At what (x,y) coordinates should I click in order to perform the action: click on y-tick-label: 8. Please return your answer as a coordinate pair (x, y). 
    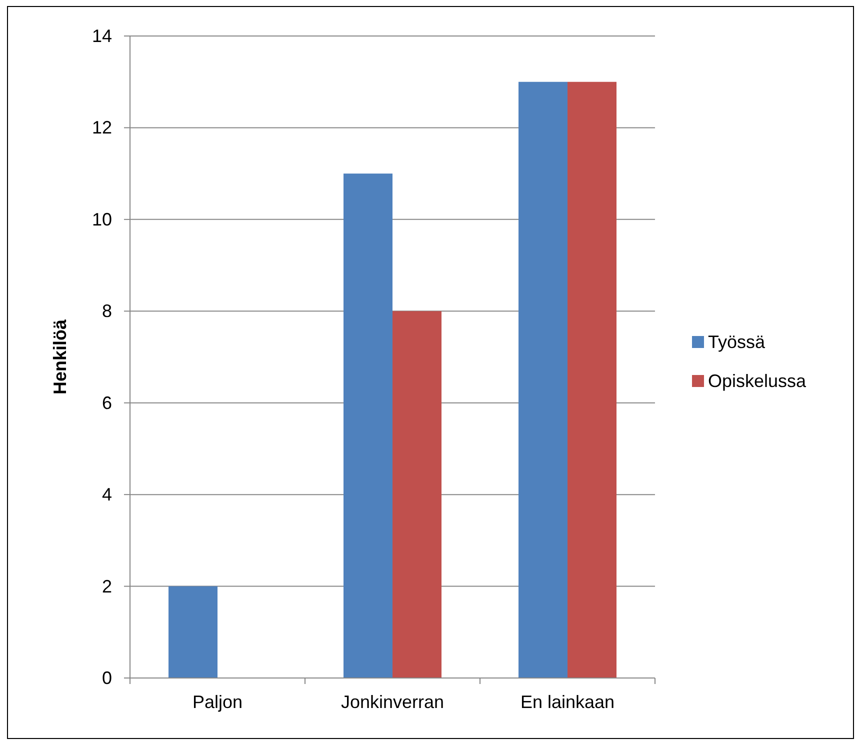
    Looking at the image, I should click on (107, 311).